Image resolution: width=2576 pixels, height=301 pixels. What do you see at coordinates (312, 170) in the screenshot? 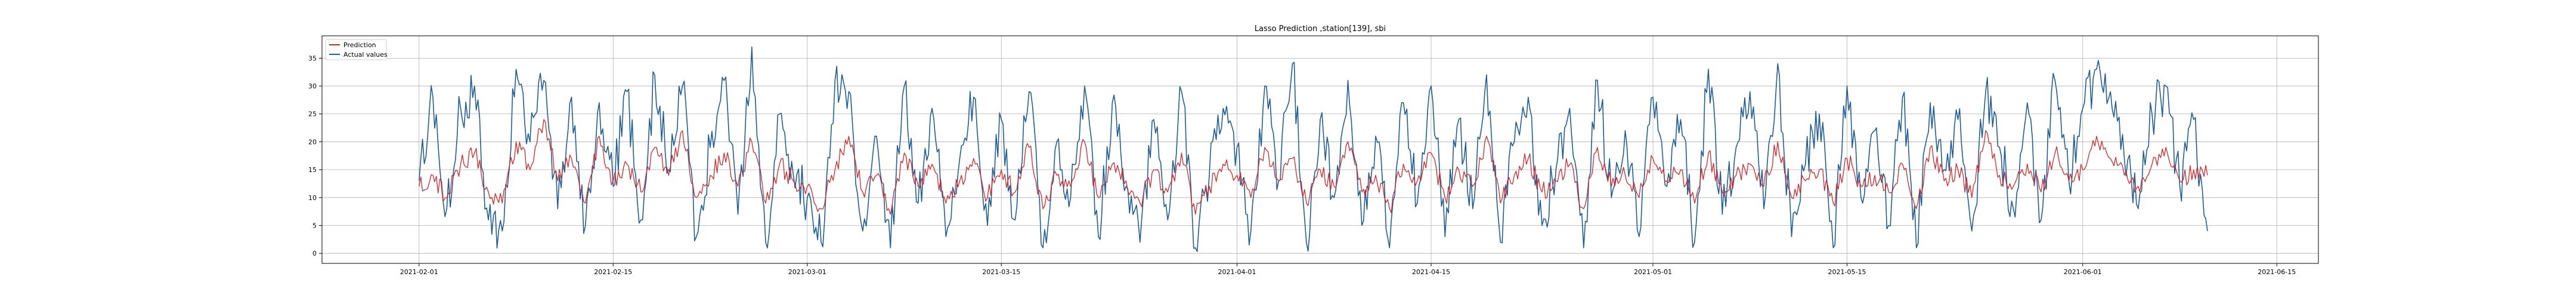
I see `y-tick-label: 15` at bounding box center [312, 170].